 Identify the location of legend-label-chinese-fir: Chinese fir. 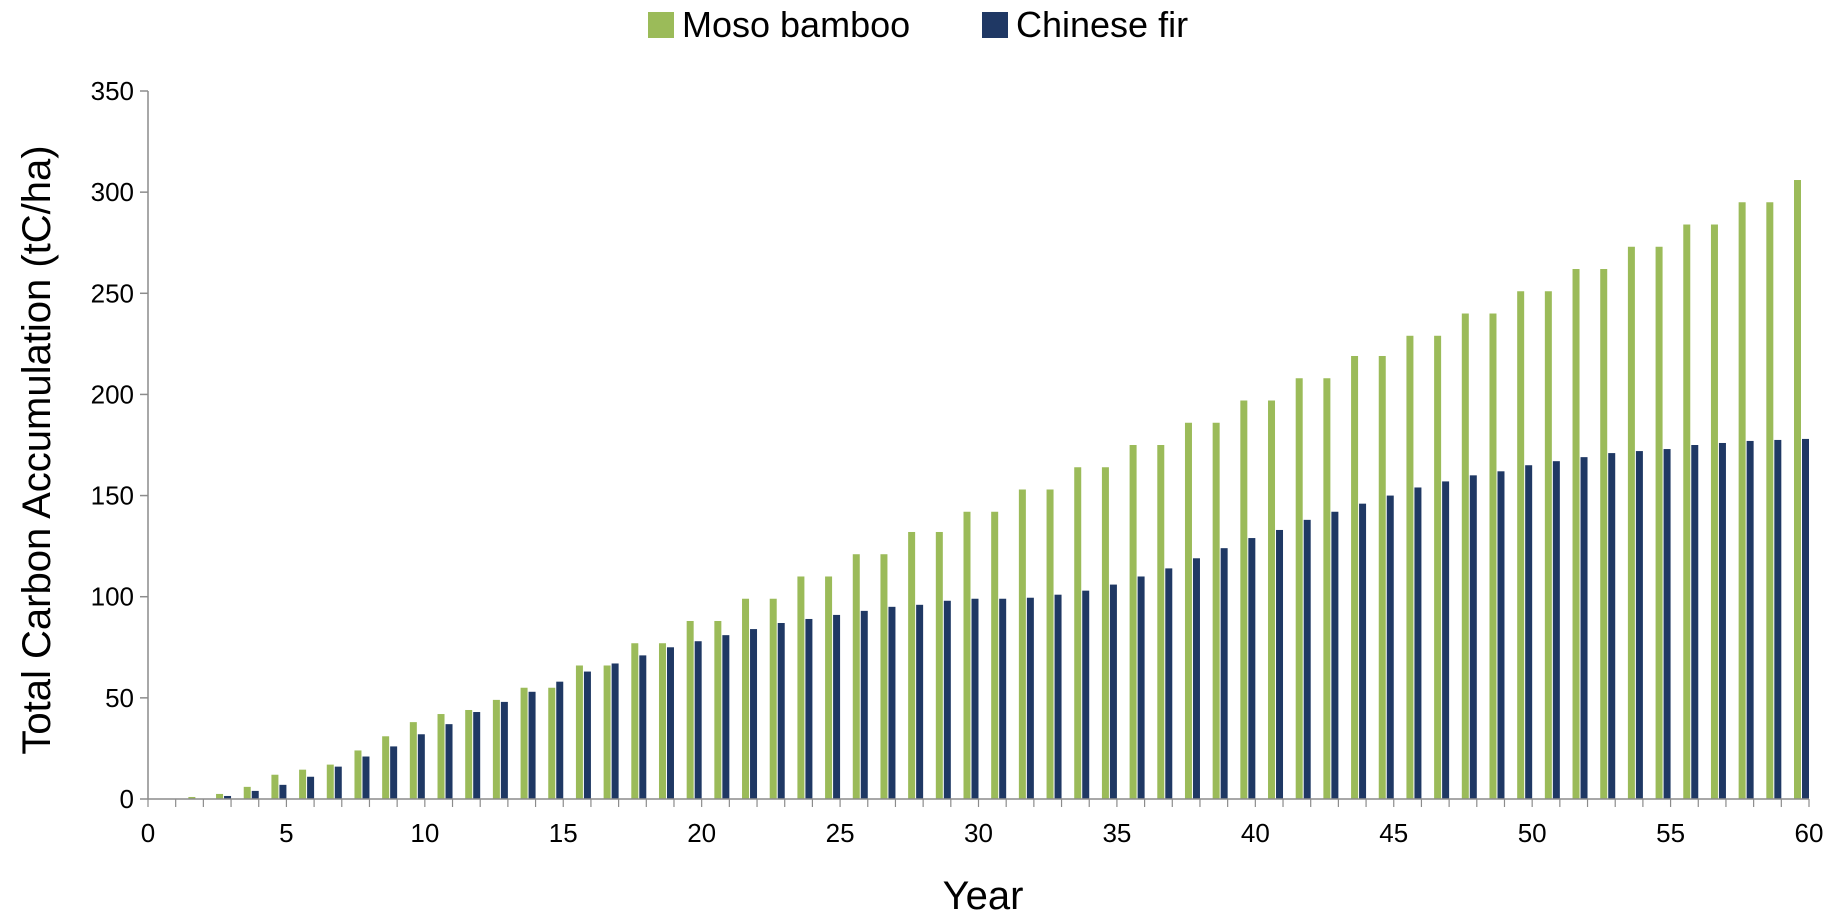
(1102, 24).